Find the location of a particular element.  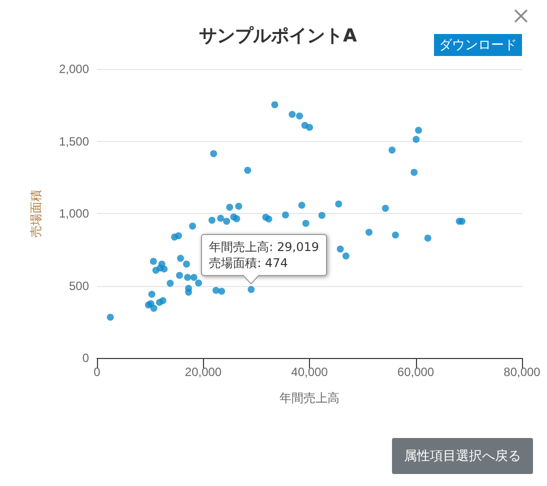

back-button: 属性項目選択へ戻る is located at coordinates (462, 456).